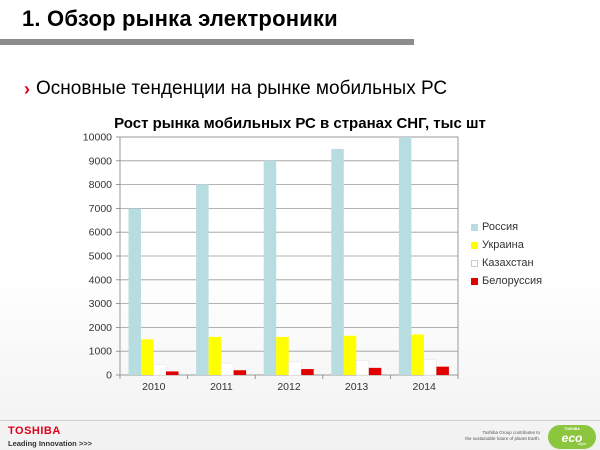 This screenshot has height=450, width=600. I want to click on legend-label: Украина, so click(503, 245).